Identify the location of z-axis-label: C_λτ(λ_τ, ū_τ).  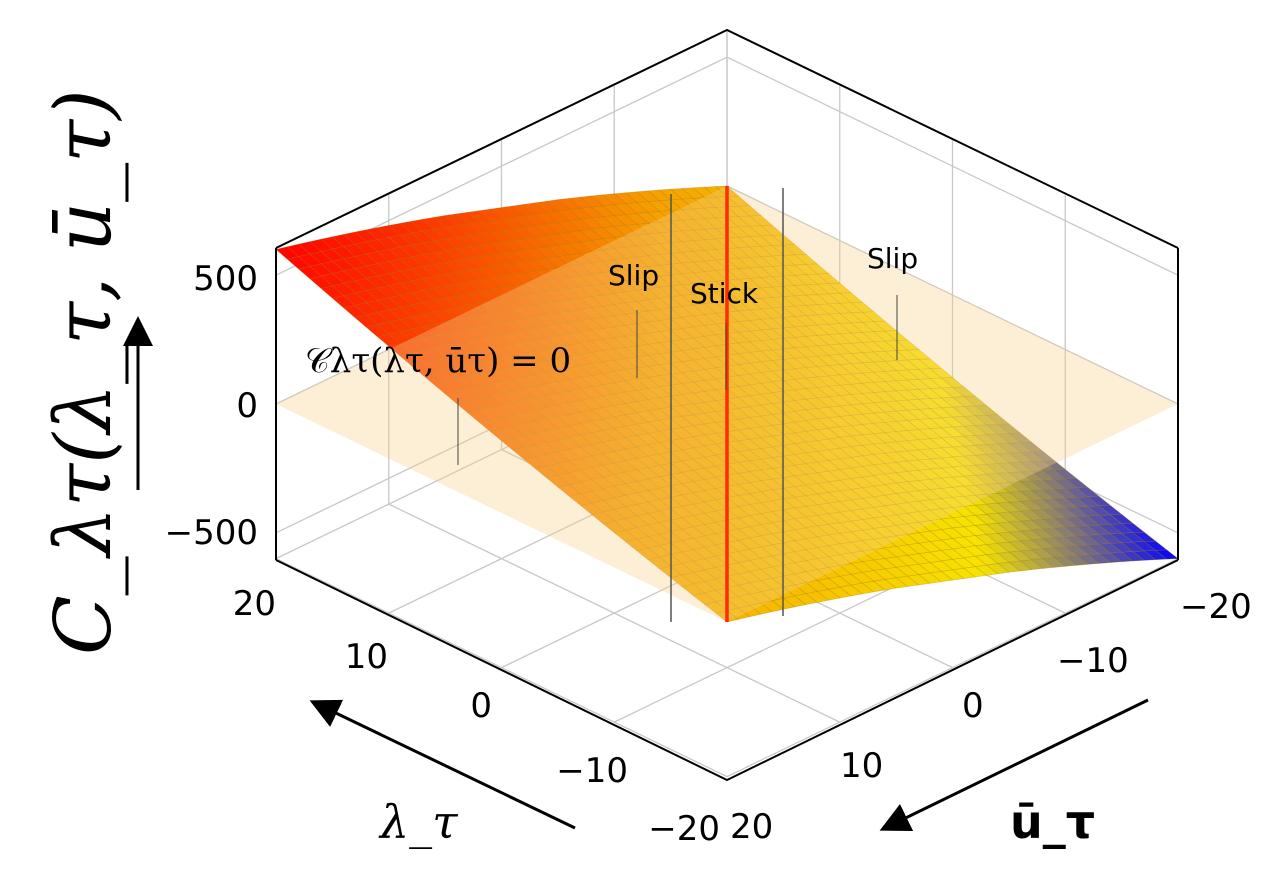
(84, 372).